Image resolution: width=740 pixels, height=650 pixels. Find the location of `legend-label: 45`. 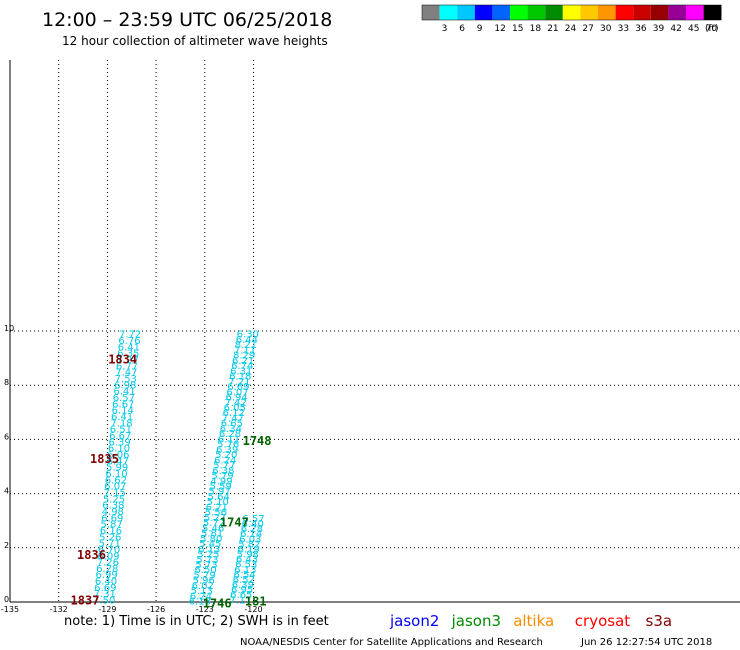

legend-label: 45 is located at coordinates (693, 29).